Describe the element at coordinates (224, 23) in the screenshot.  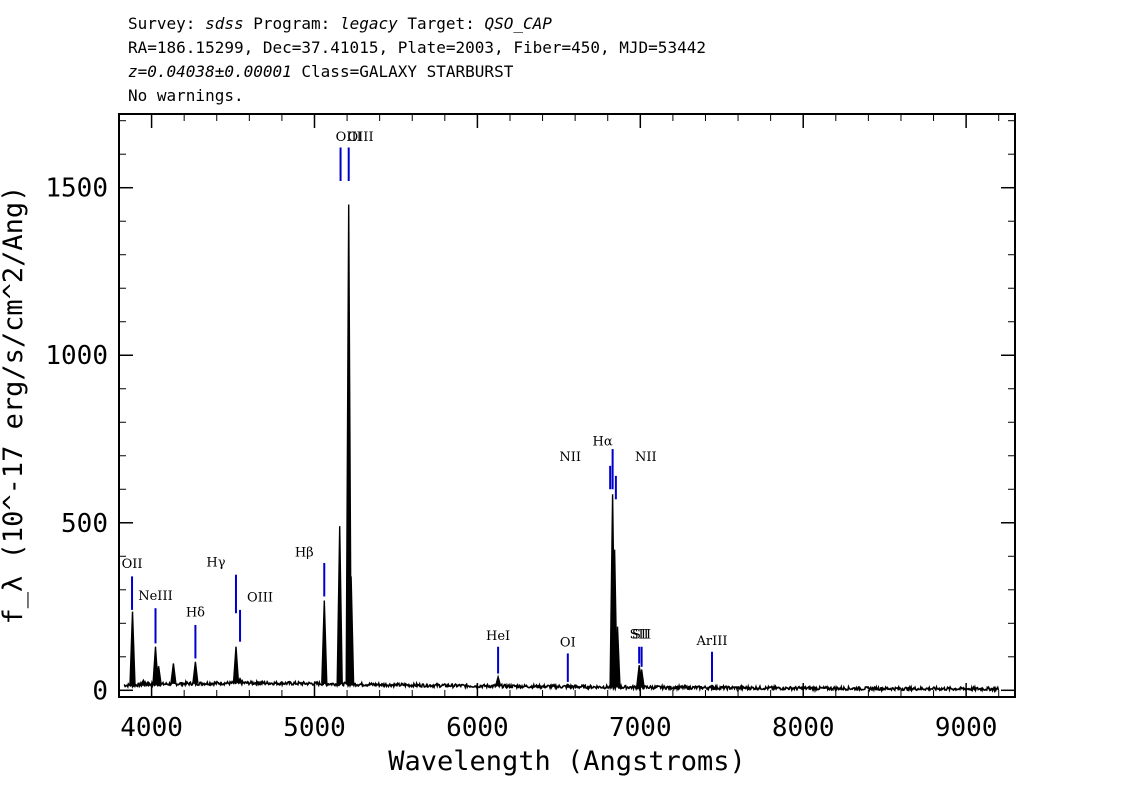
I see `survey-value: sdss` at that location.